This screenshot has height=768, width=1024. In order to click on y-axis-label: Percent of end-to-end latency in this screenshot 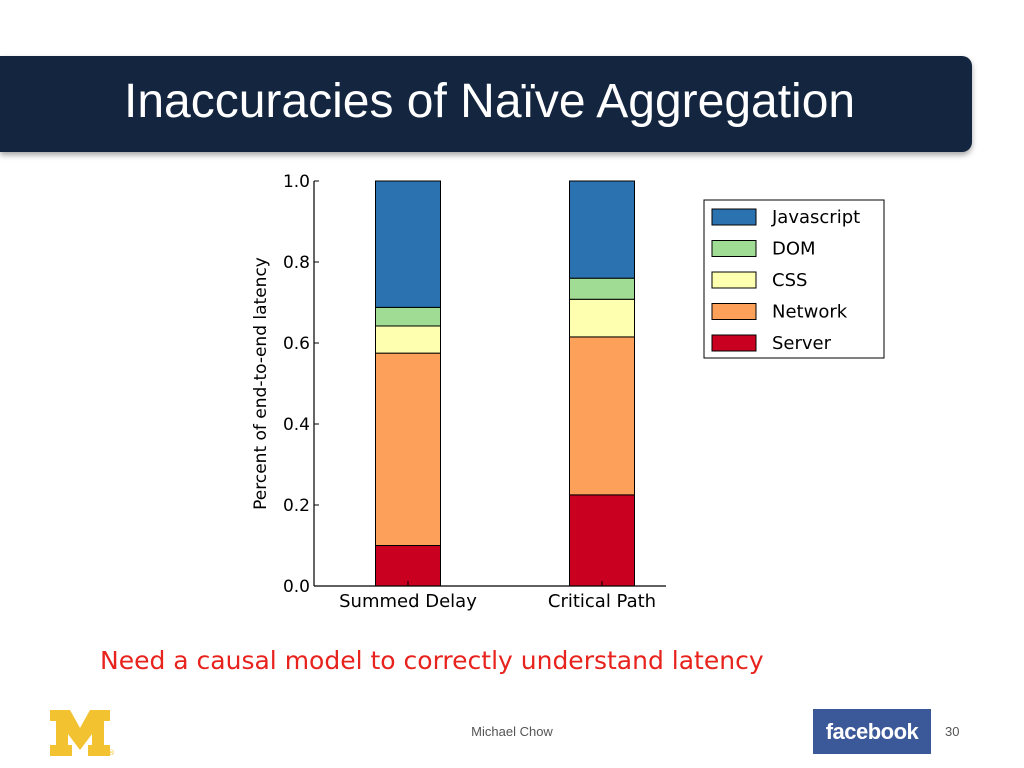, I will do `click(261, 383)`.